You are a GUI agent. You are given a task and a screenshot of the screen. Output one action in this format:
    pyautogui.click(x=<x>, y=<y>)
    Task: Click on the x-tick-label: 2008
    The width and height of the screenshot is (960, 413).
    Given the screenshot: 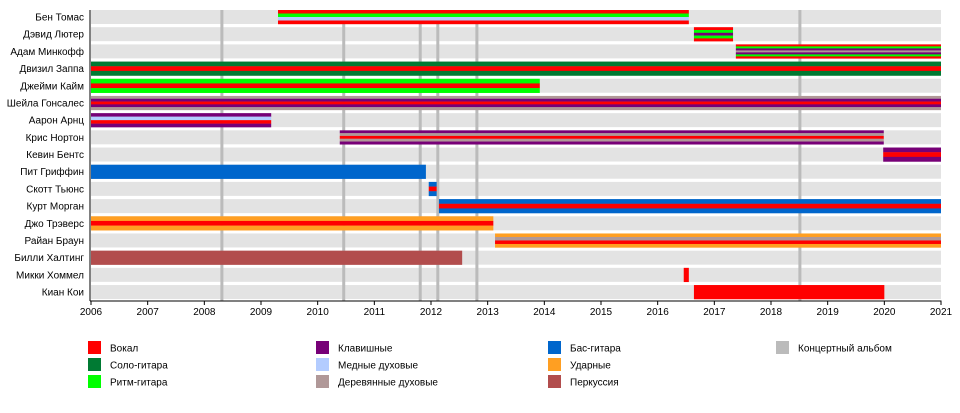 What is the action you would take?
    pyautogui.click(x=204, y=312)
    